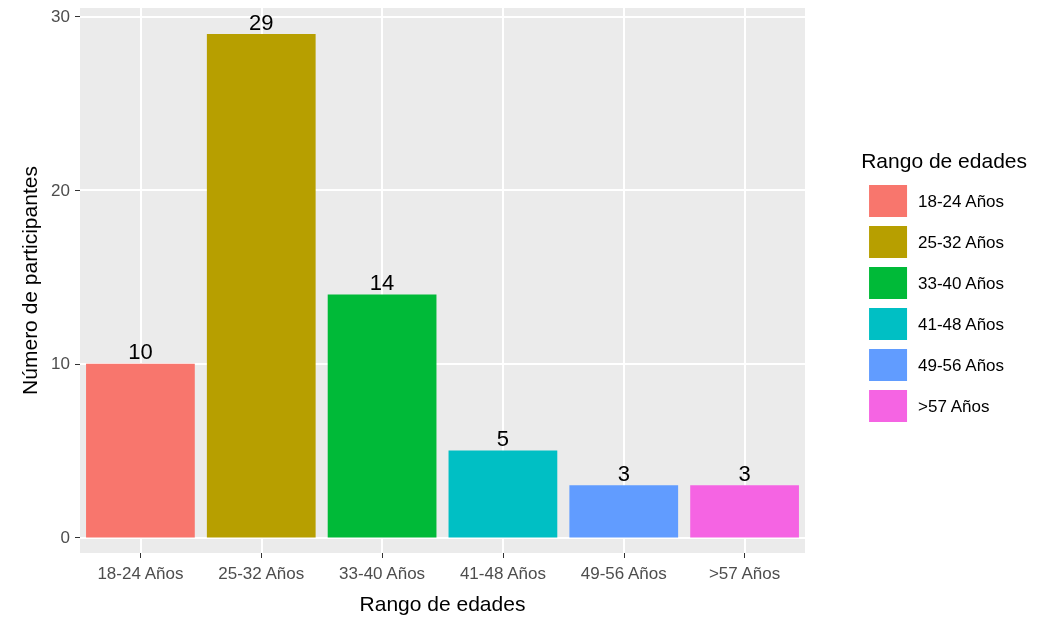  What do you see at coordinates (60, 364) in the screenshot?
I see `y-tick-label: 10` at bounding box center [60, 364].